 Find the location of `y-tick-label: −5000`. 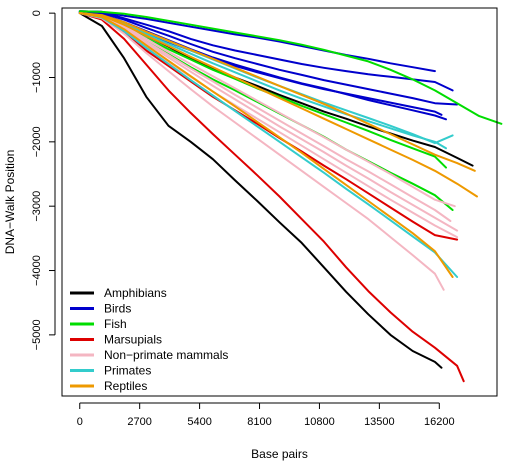

y-tick-label: −5000 is located at coordinates (37, 334).